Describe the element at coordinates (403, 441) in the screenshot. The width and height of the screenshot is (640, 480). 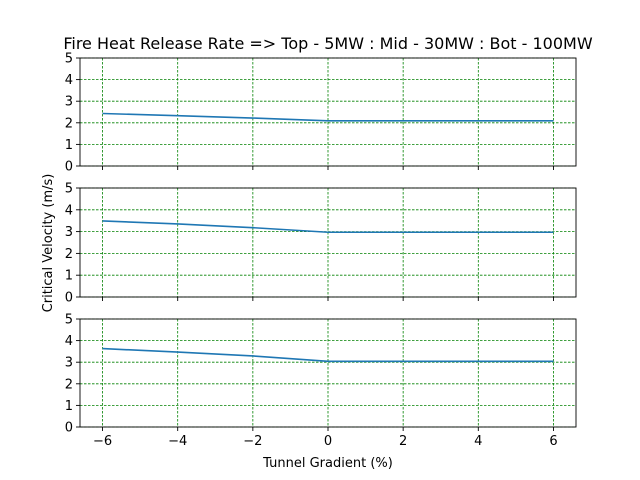
I see `x-tick-label: 2` at that location.